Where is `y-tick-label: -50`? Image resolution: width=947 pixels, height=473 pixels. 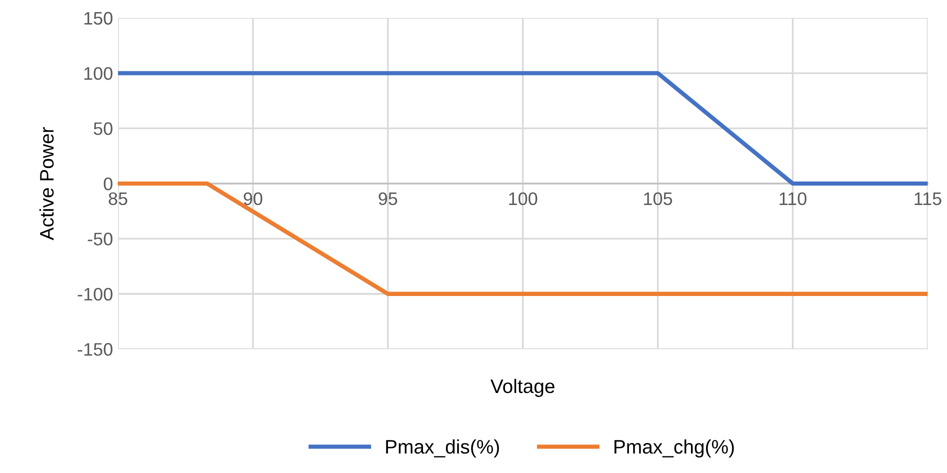
y-tick-label: -50 is located at coordinates (100, 239).